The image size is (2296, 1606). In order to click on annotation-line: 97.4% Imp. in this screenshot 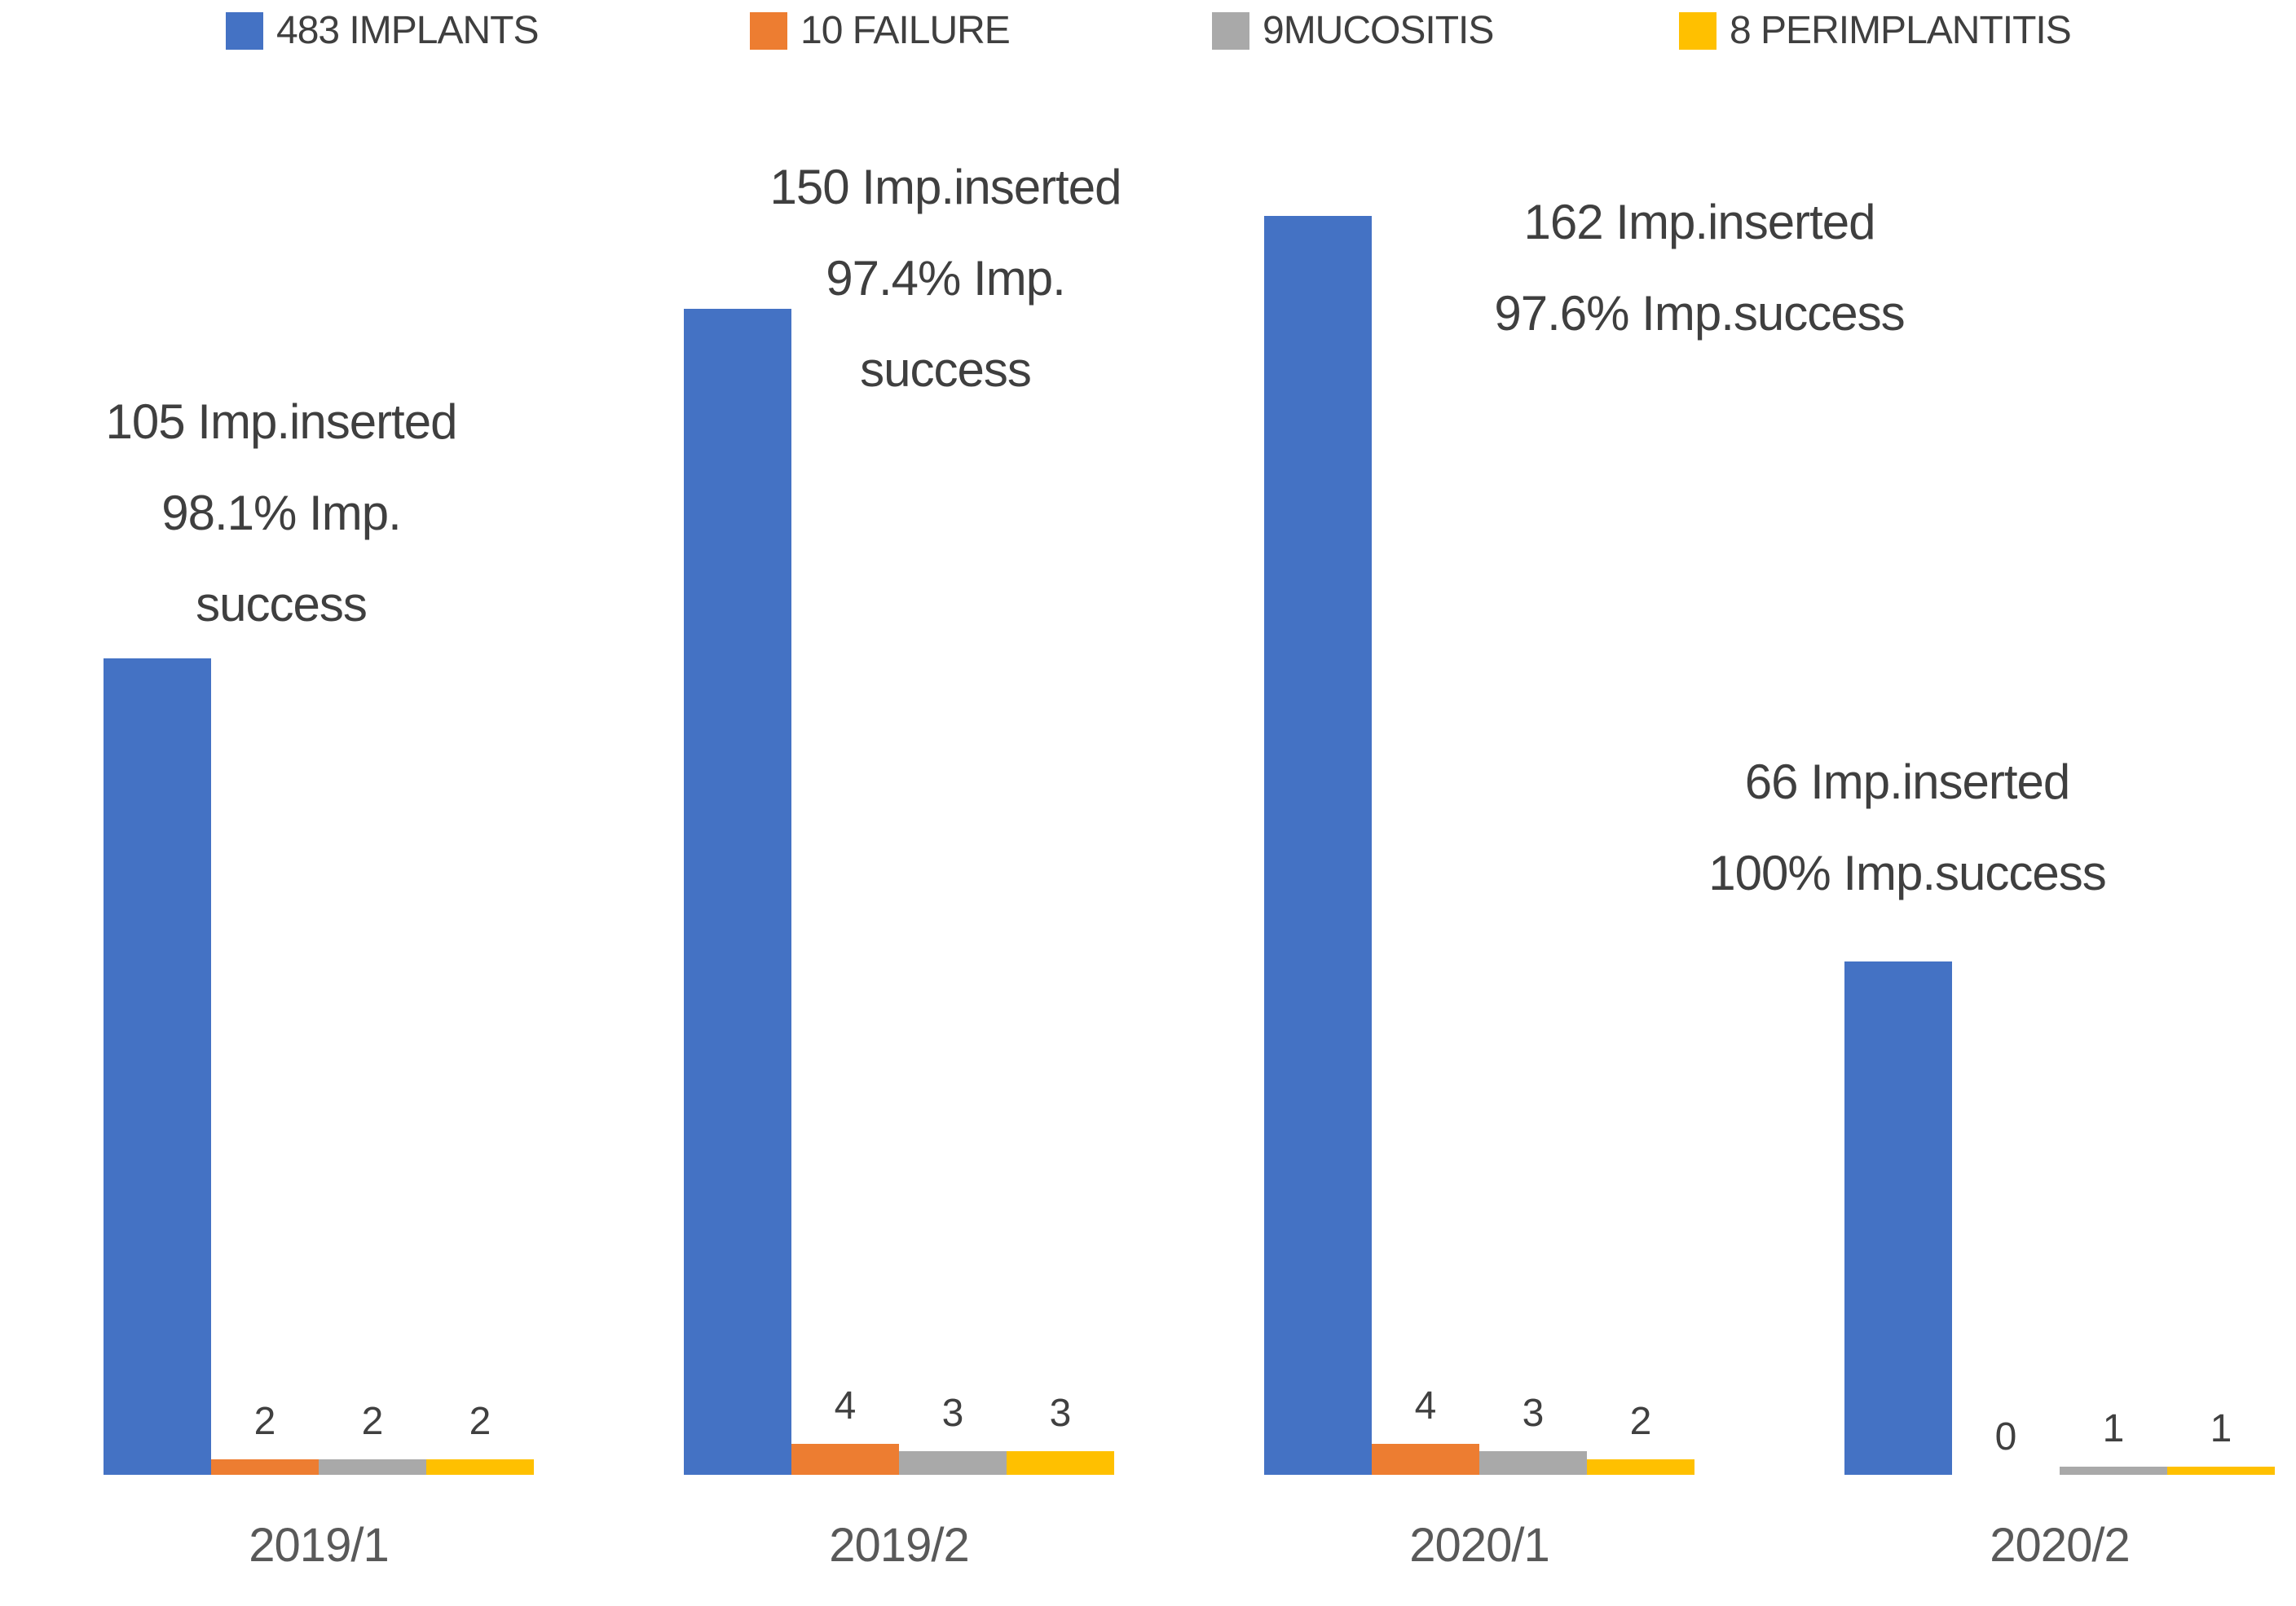, I will do `click(945, 278)`.